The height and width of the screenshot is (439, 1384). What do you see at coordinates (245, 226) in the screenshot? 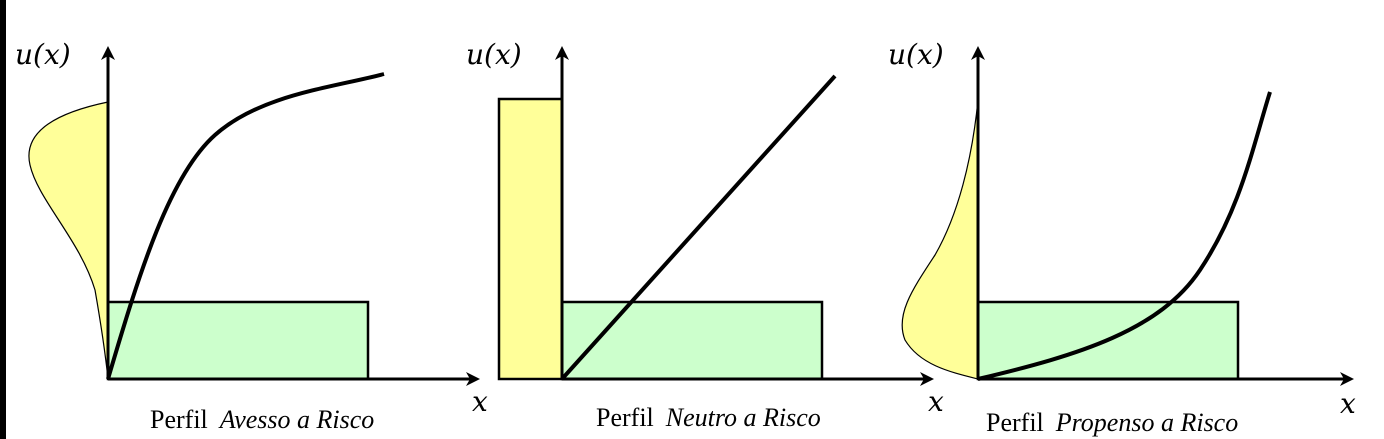
I see `utility-curve-concave` at bounding box center [245, 226].